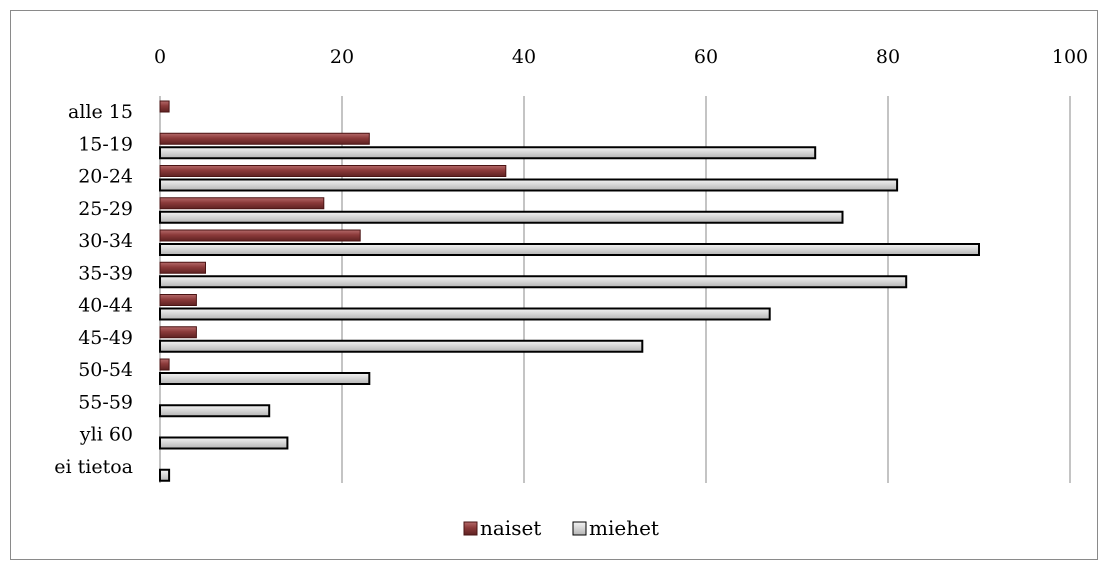 The height and width of the screenshot is (568, 1109). Describe the element at coordinates (105, 306) in the screenshot. I see `category-label: 40-44` at that location.